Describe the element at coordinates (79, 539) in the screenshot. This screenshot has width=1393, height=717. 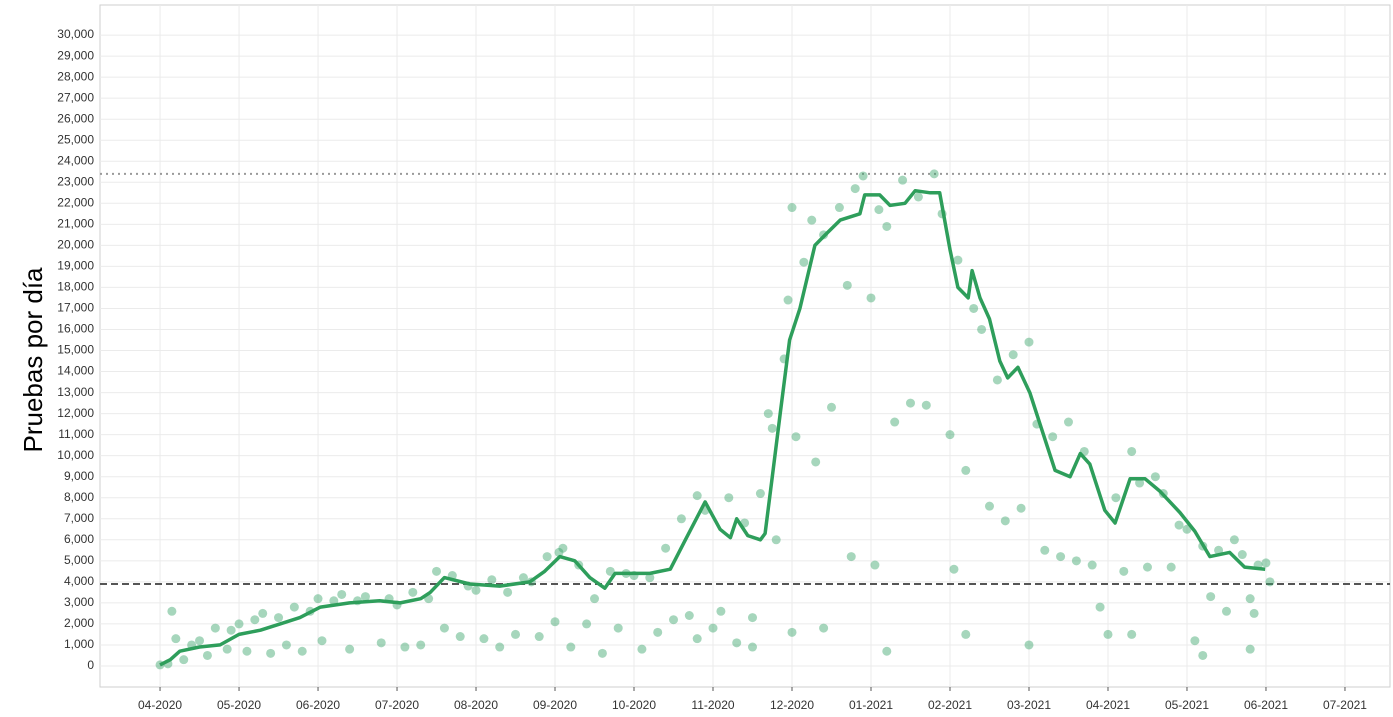
I see `y-tick-label: 6,000` at that location.